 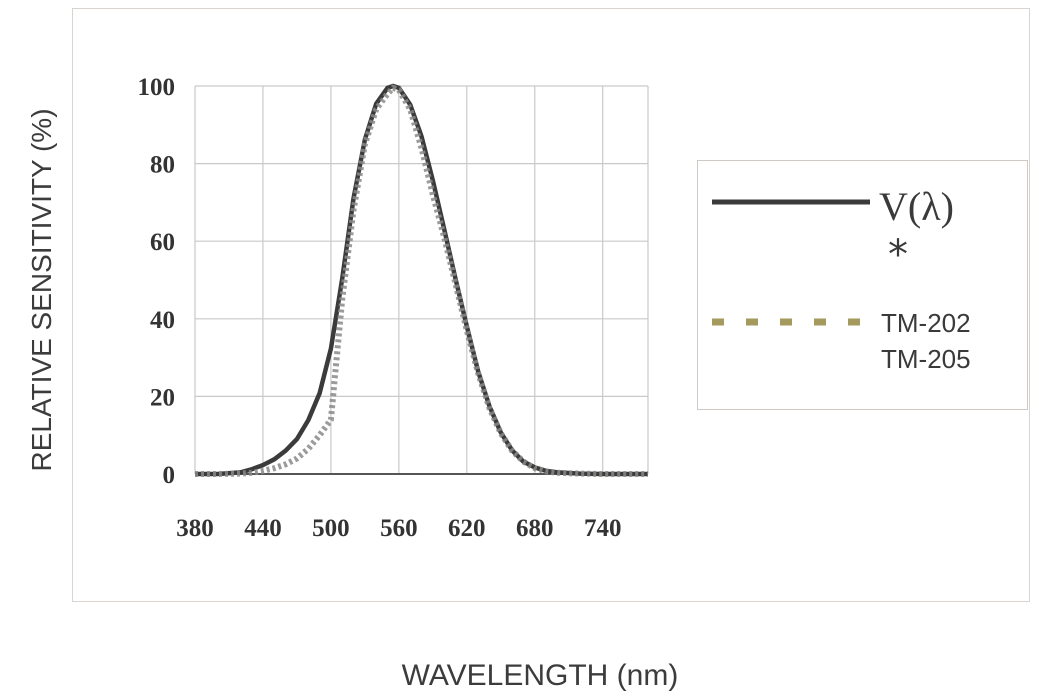 I want to click on x-tick-label: 440, so click(x=263, y=528).